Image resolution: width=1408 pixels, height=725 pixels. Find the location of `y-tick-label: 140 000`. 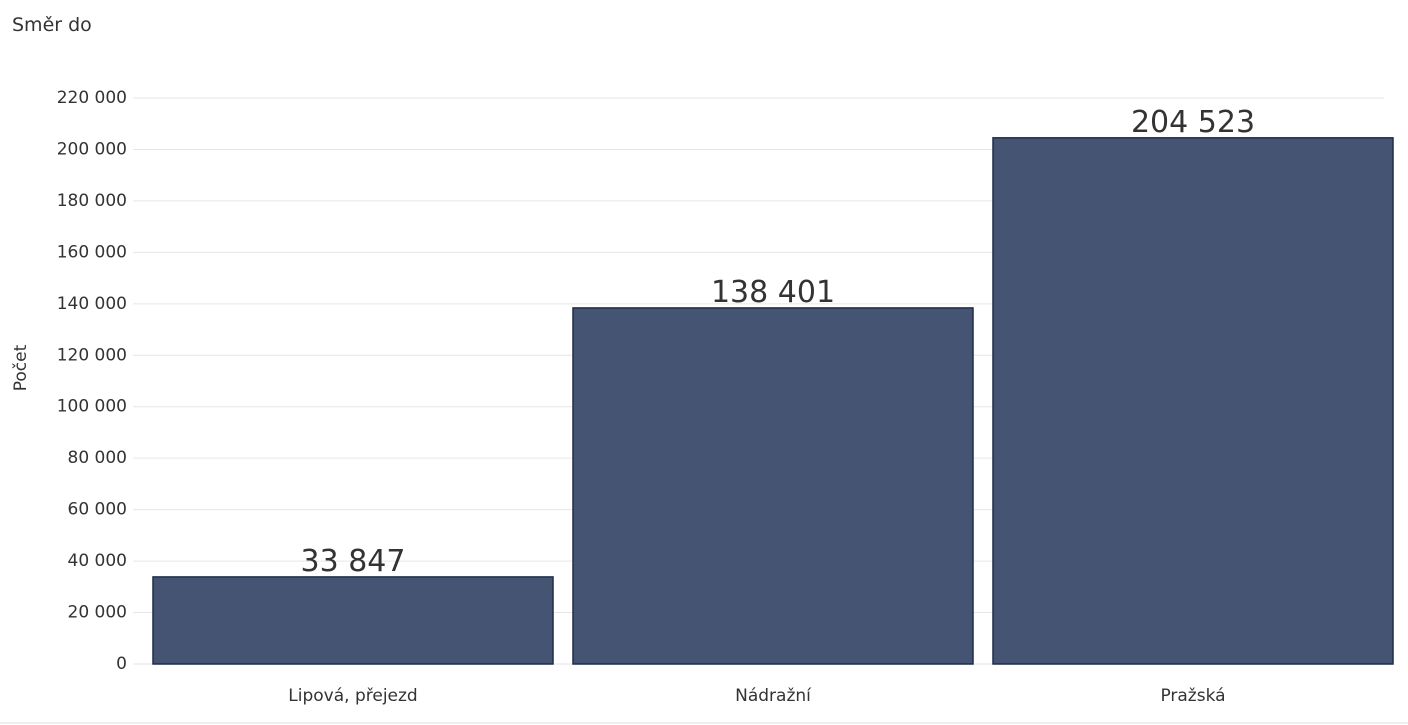

y-tick-label: 140 000 is located at coordinates (92, 304).